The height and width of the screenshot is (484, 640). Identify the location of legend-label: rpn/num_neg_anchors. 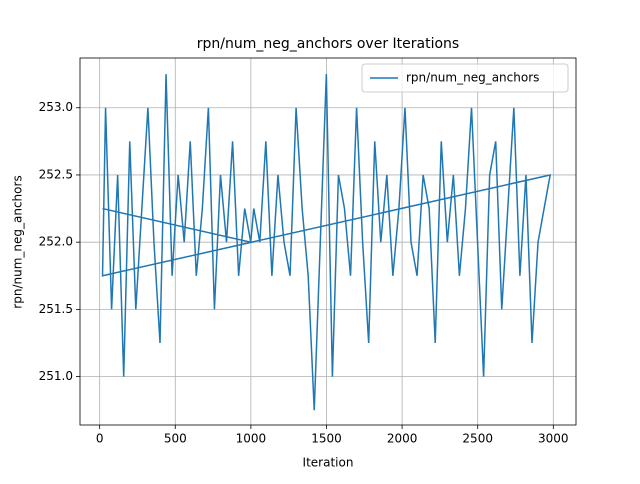
(472, 78).